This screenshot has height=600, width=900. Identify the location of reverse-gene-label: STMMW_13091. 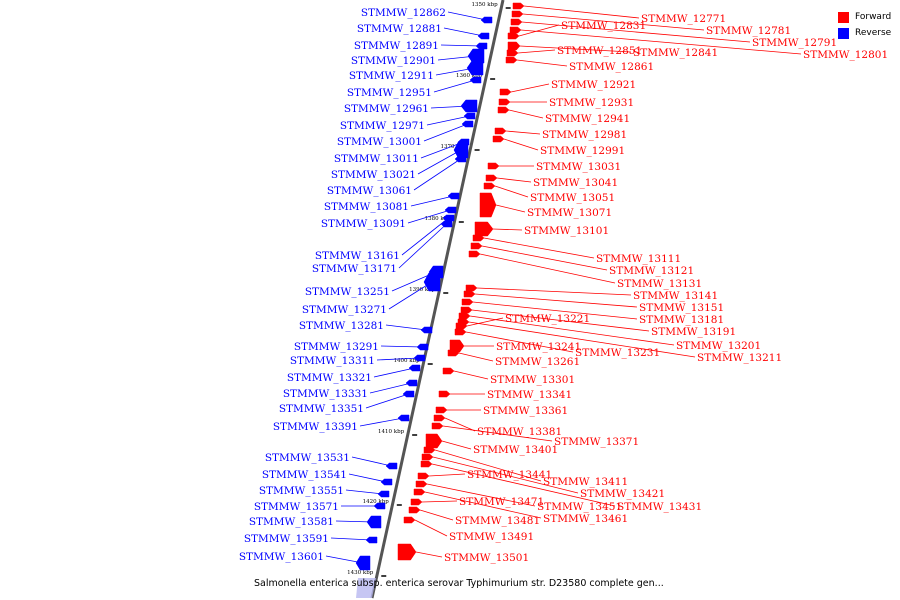
(363, 224).